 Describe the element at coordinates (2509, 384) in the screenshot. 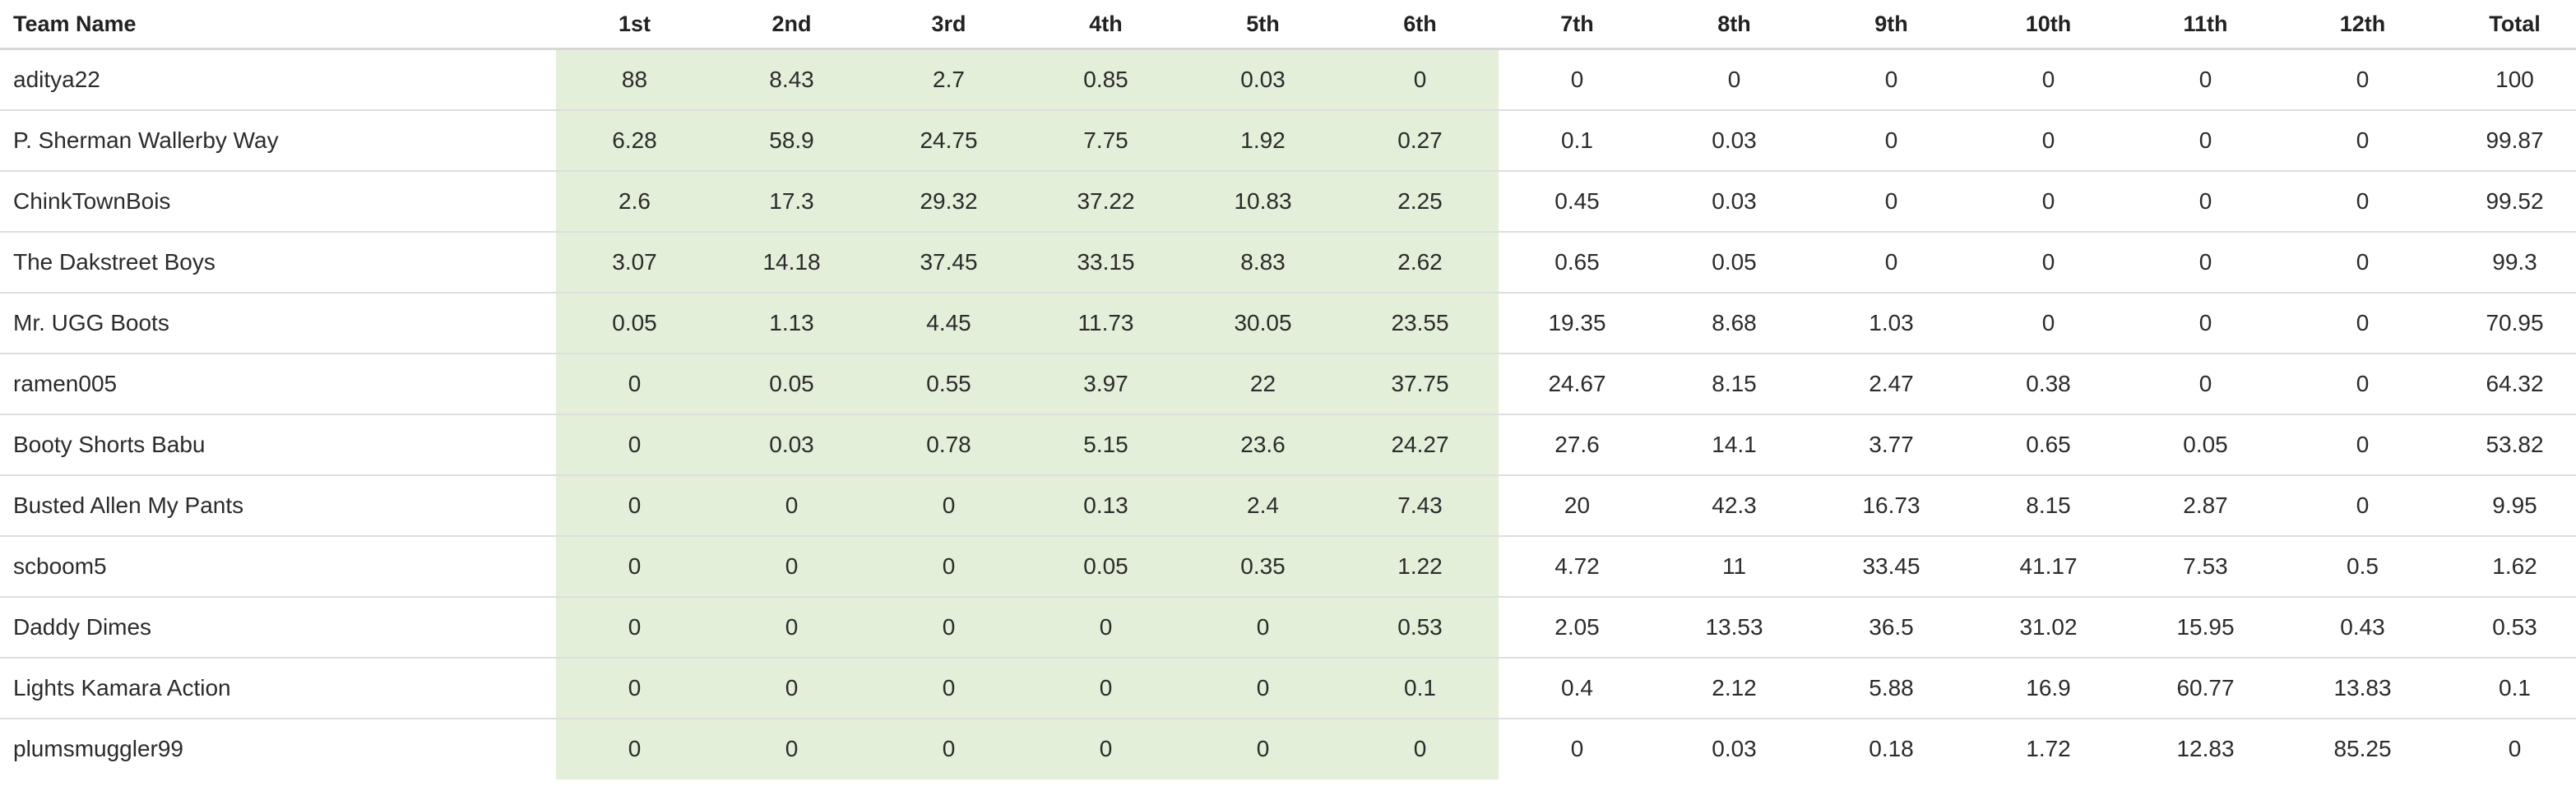

I see `total-cell: 64.32` at that location.